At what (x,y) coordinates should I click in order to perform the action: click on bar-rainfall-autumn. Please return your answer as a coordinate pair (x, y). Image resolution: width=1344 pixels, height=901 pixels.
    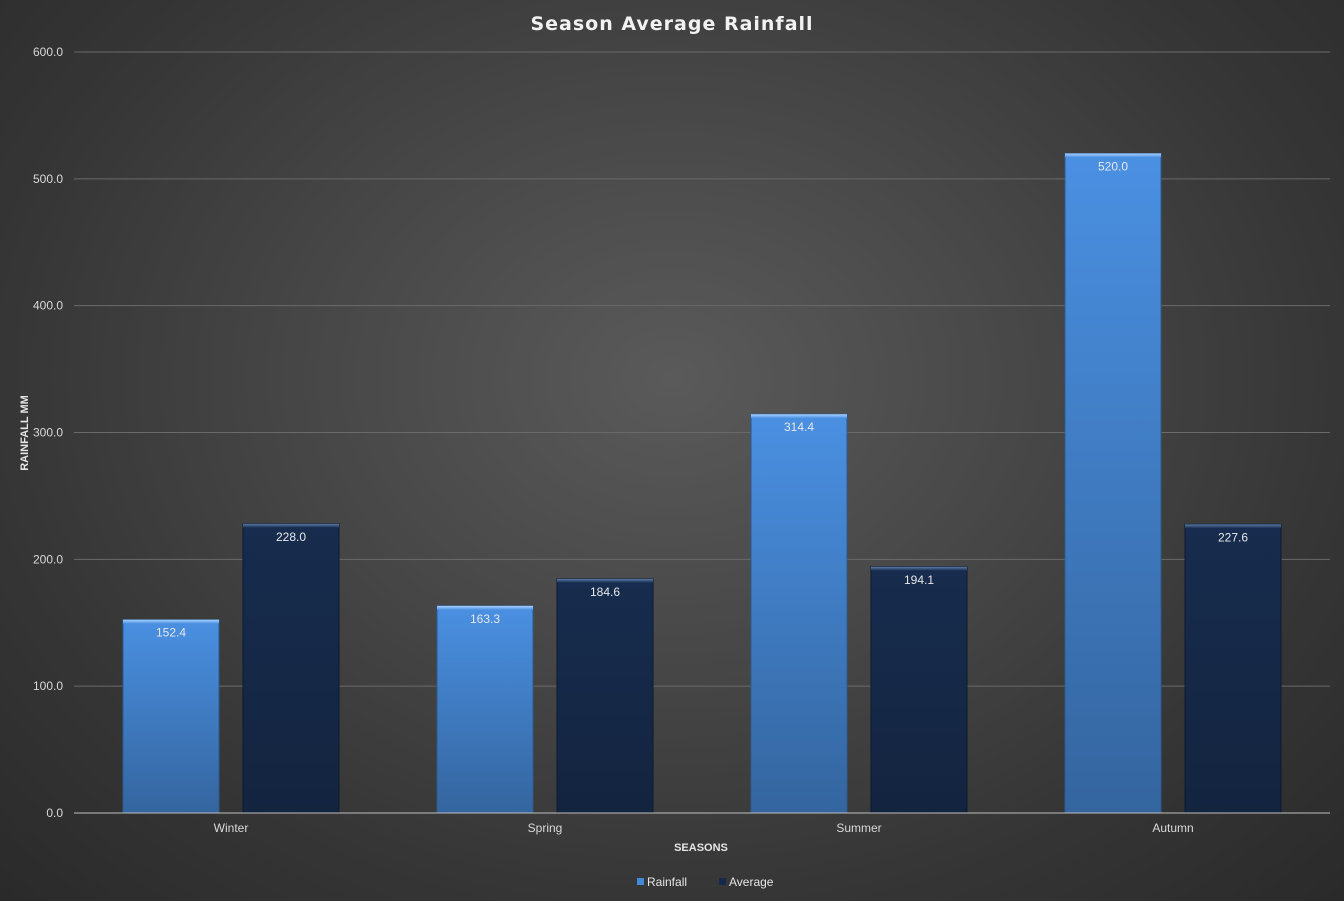
    Looking at the image, I should click on (1113, 483).